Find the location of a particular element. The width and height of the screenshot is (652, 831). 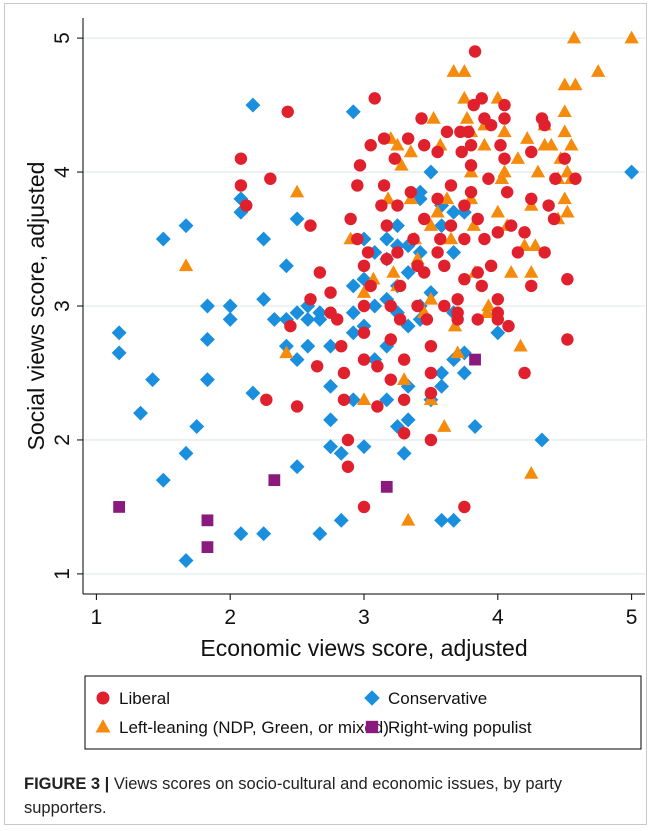

legend-label: Conservative is located at coordinates (437, 698).